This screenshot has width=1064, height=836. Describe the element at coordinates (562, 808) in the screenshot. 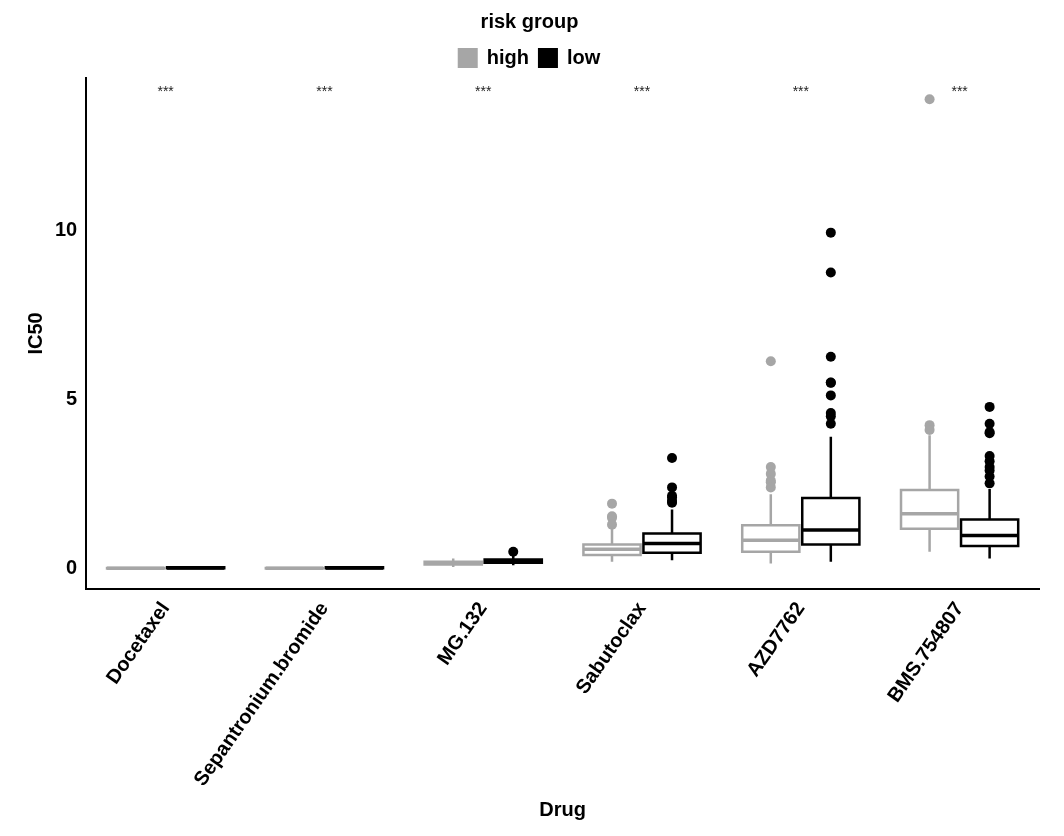

I see `x-axis-title: Drug` at that location.